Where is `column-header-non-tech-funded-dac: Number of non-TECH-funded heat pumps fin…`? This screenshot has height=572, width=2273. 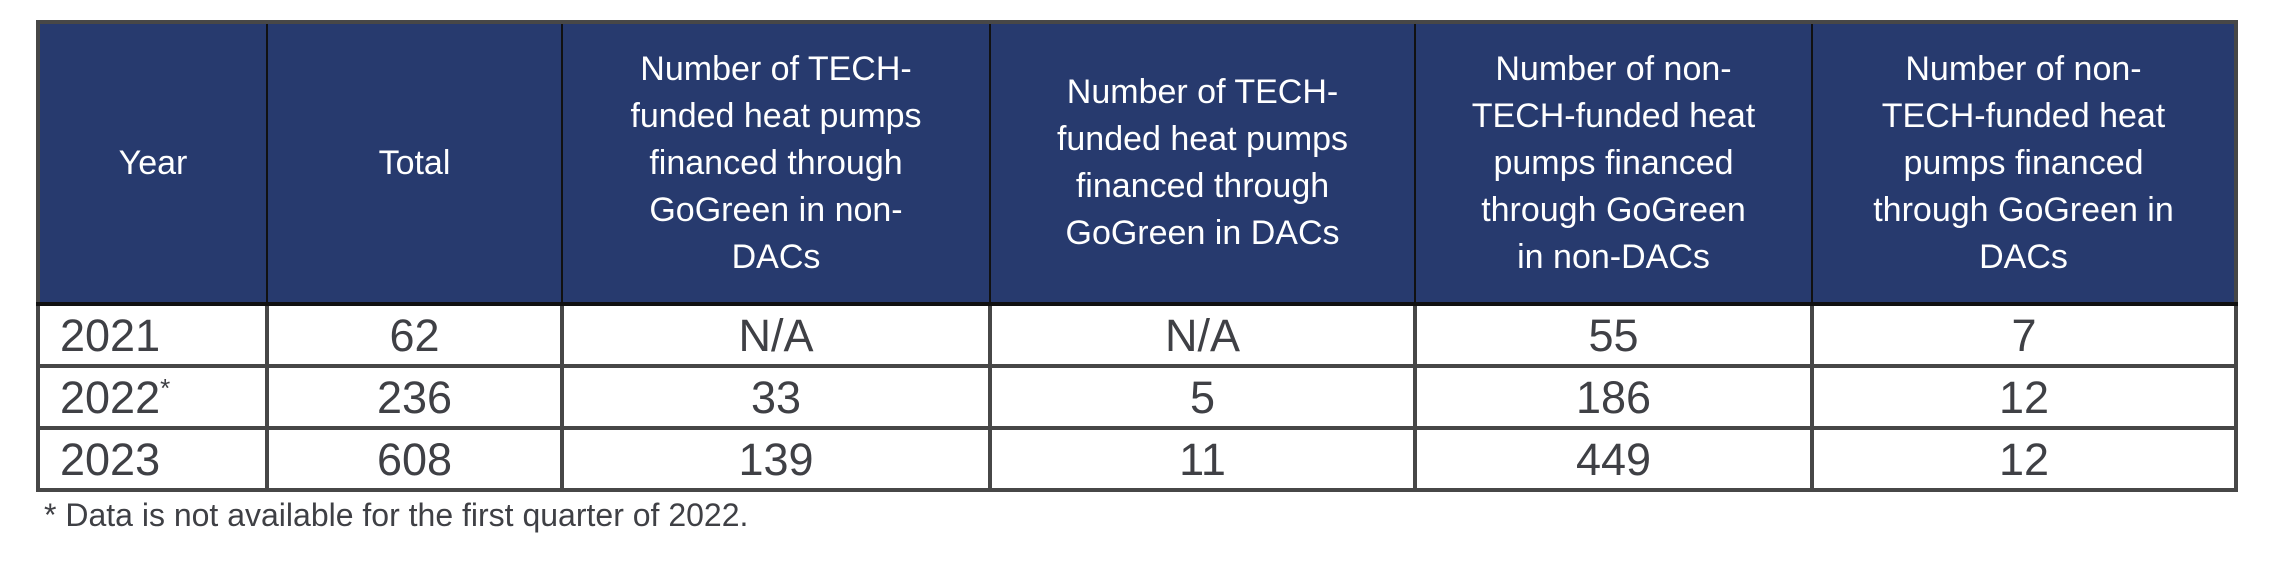
column-header-non-tech-funded-dac: Number of non-TECH-funded heat pumps fin… is located at coordinates (2024, 163).